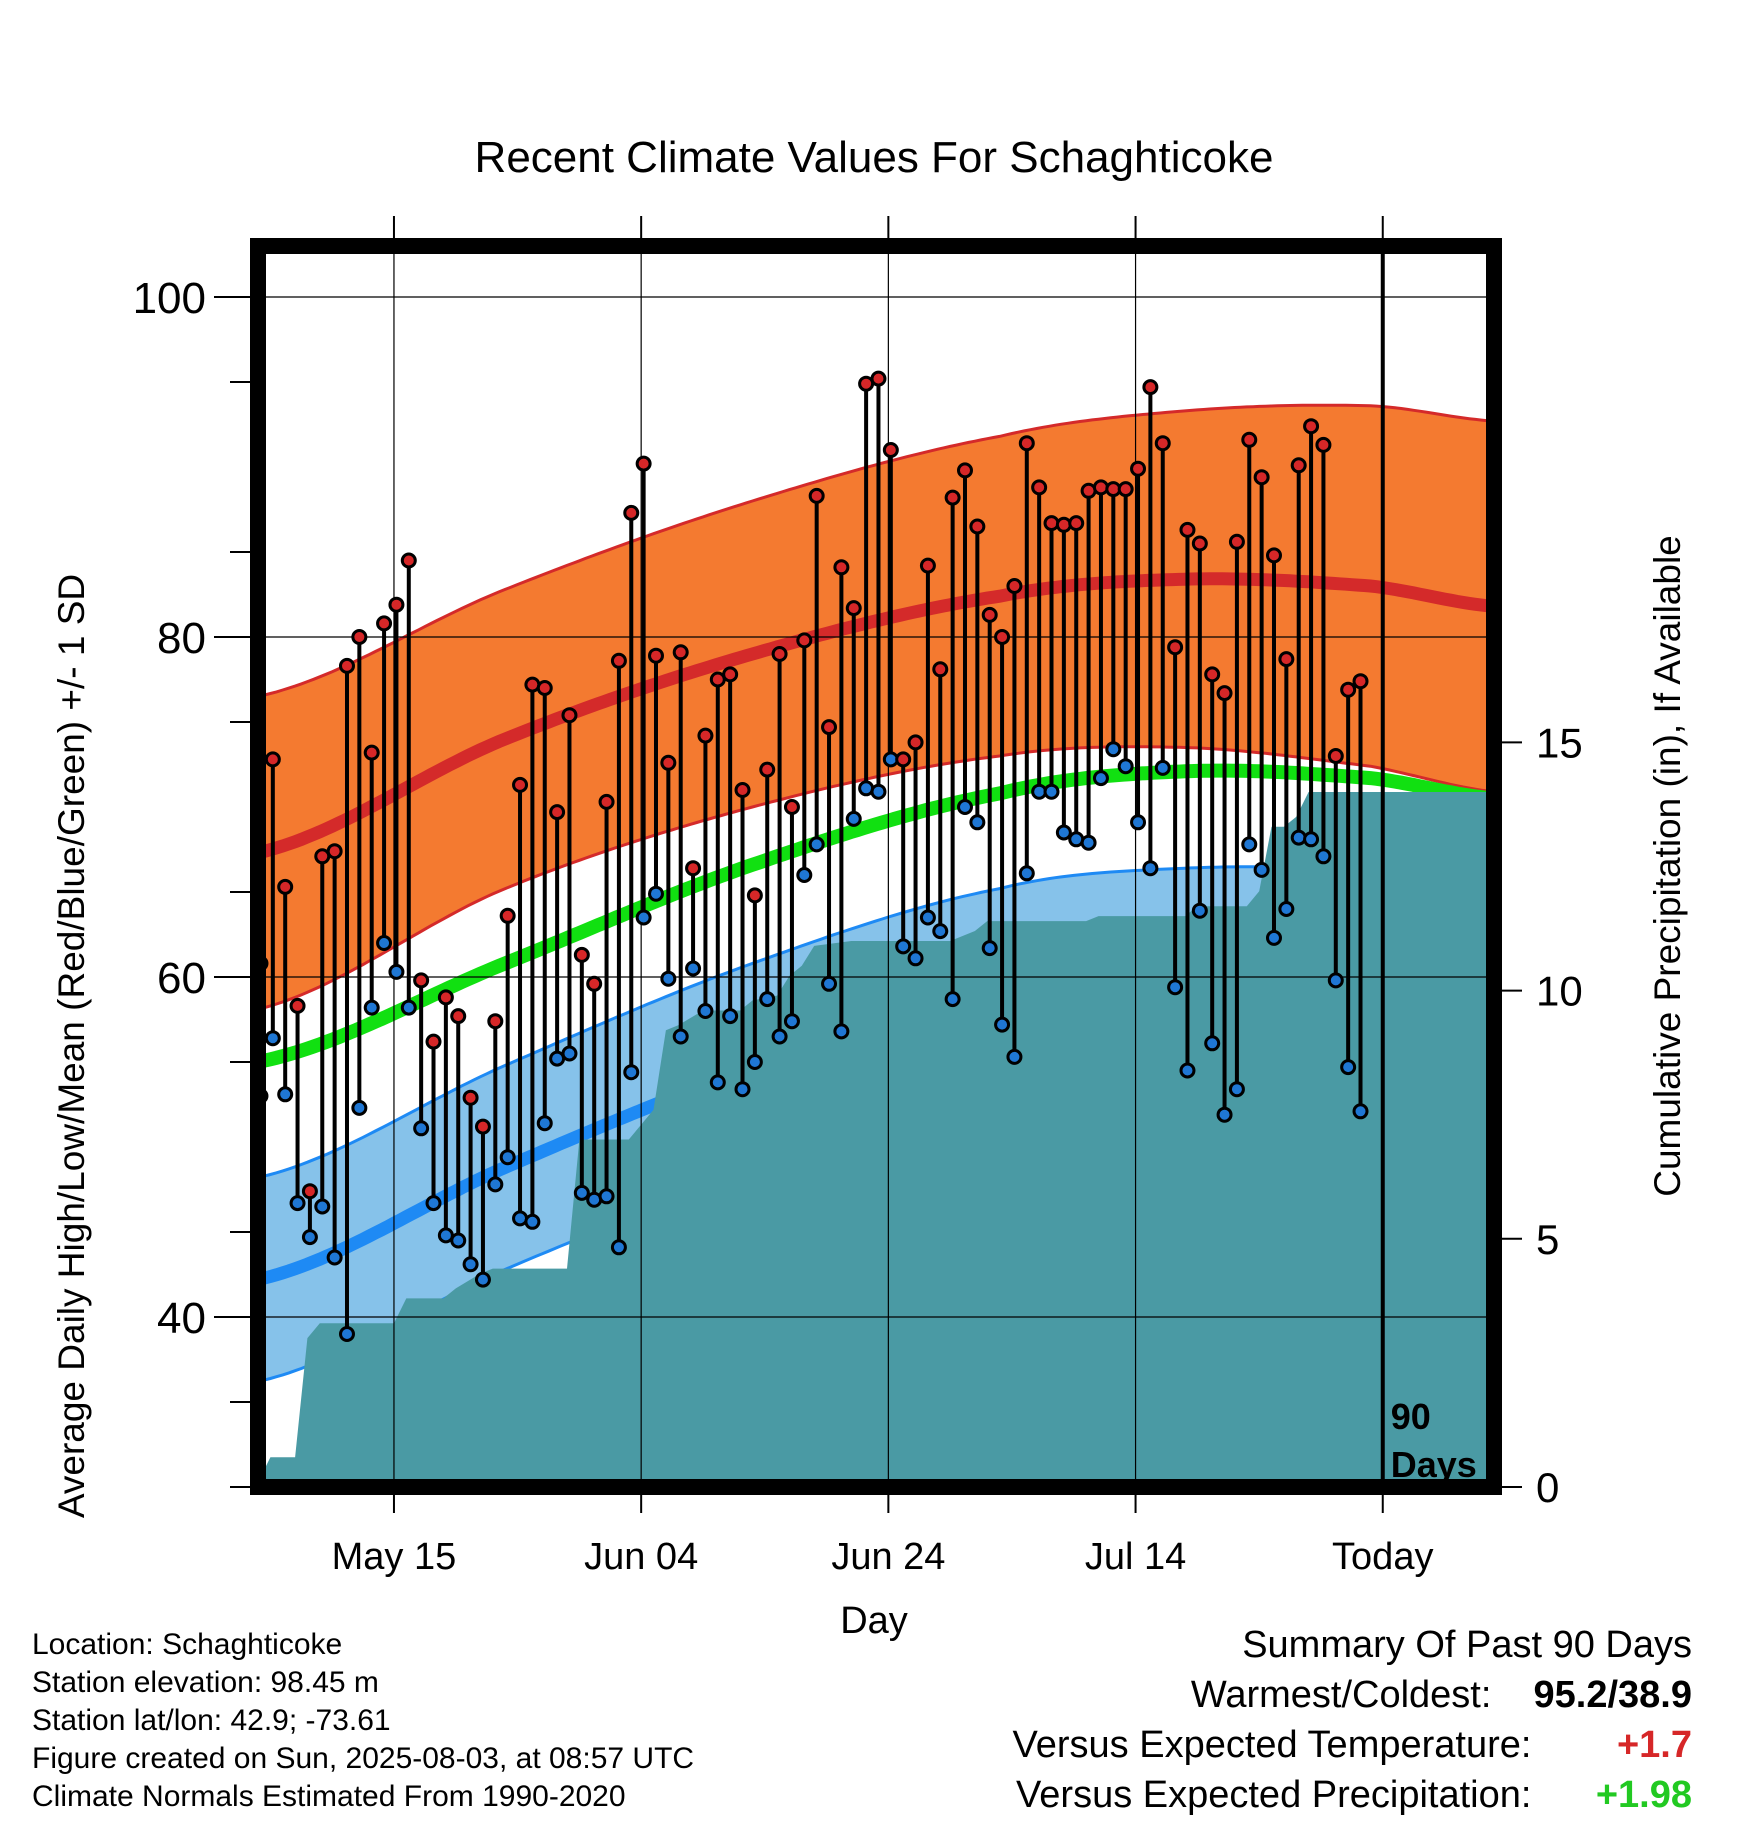 The image size is (1748, 1828). What do you see at coordinates (876, 550) in the screenshot?
I see `high-band-upper-edge` at bounding box center [876, 550].